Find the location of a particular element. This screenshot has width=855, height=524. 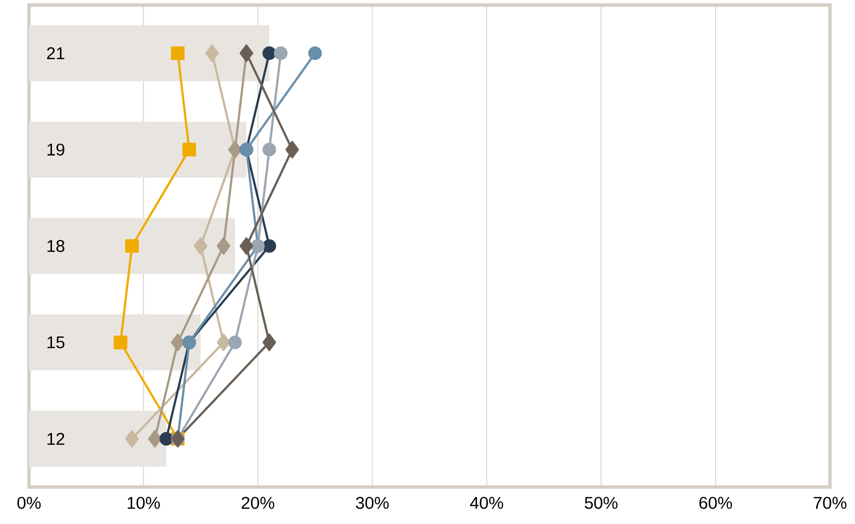

x-tick-label: 10% is located at coordinates (144, 502).